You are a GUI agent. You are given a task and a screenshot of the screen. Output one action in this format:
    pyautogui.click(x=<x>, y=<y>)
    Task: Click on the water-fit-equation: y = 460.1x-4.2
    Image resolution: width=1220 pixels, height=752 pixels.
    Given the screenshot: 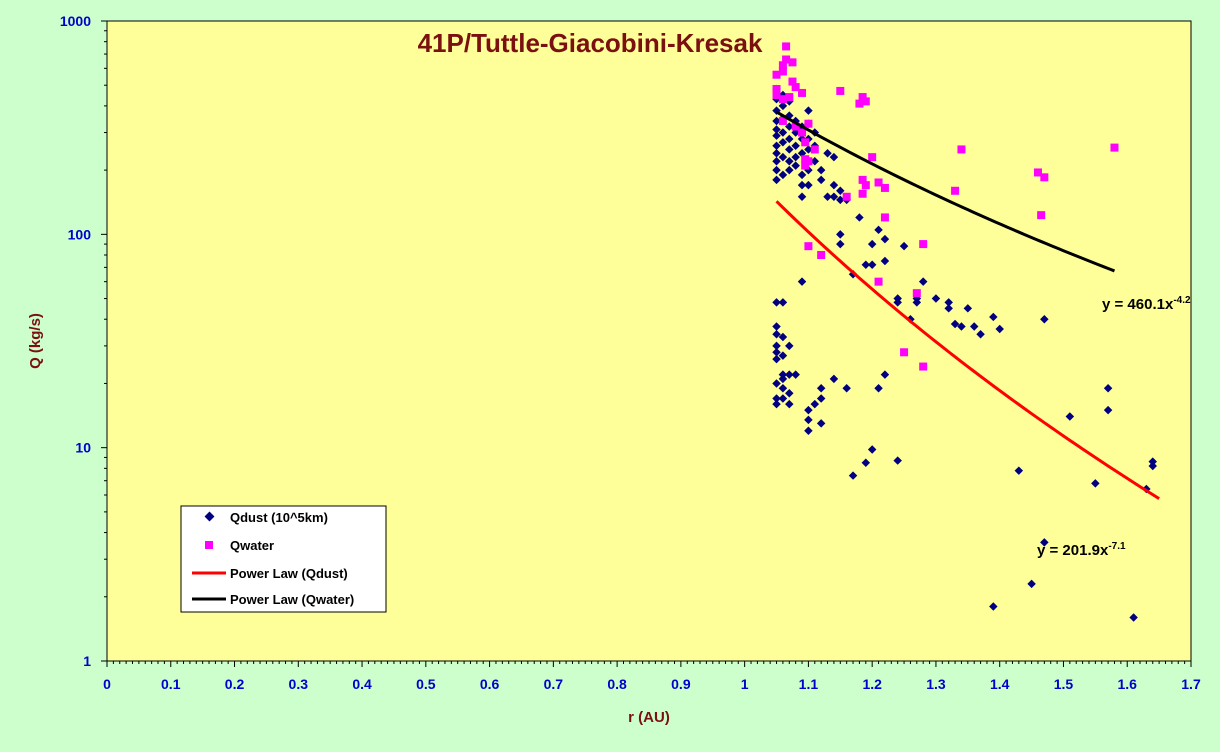 What is the action you would take?
    pyautogui.click(x=1146, y=304)
    